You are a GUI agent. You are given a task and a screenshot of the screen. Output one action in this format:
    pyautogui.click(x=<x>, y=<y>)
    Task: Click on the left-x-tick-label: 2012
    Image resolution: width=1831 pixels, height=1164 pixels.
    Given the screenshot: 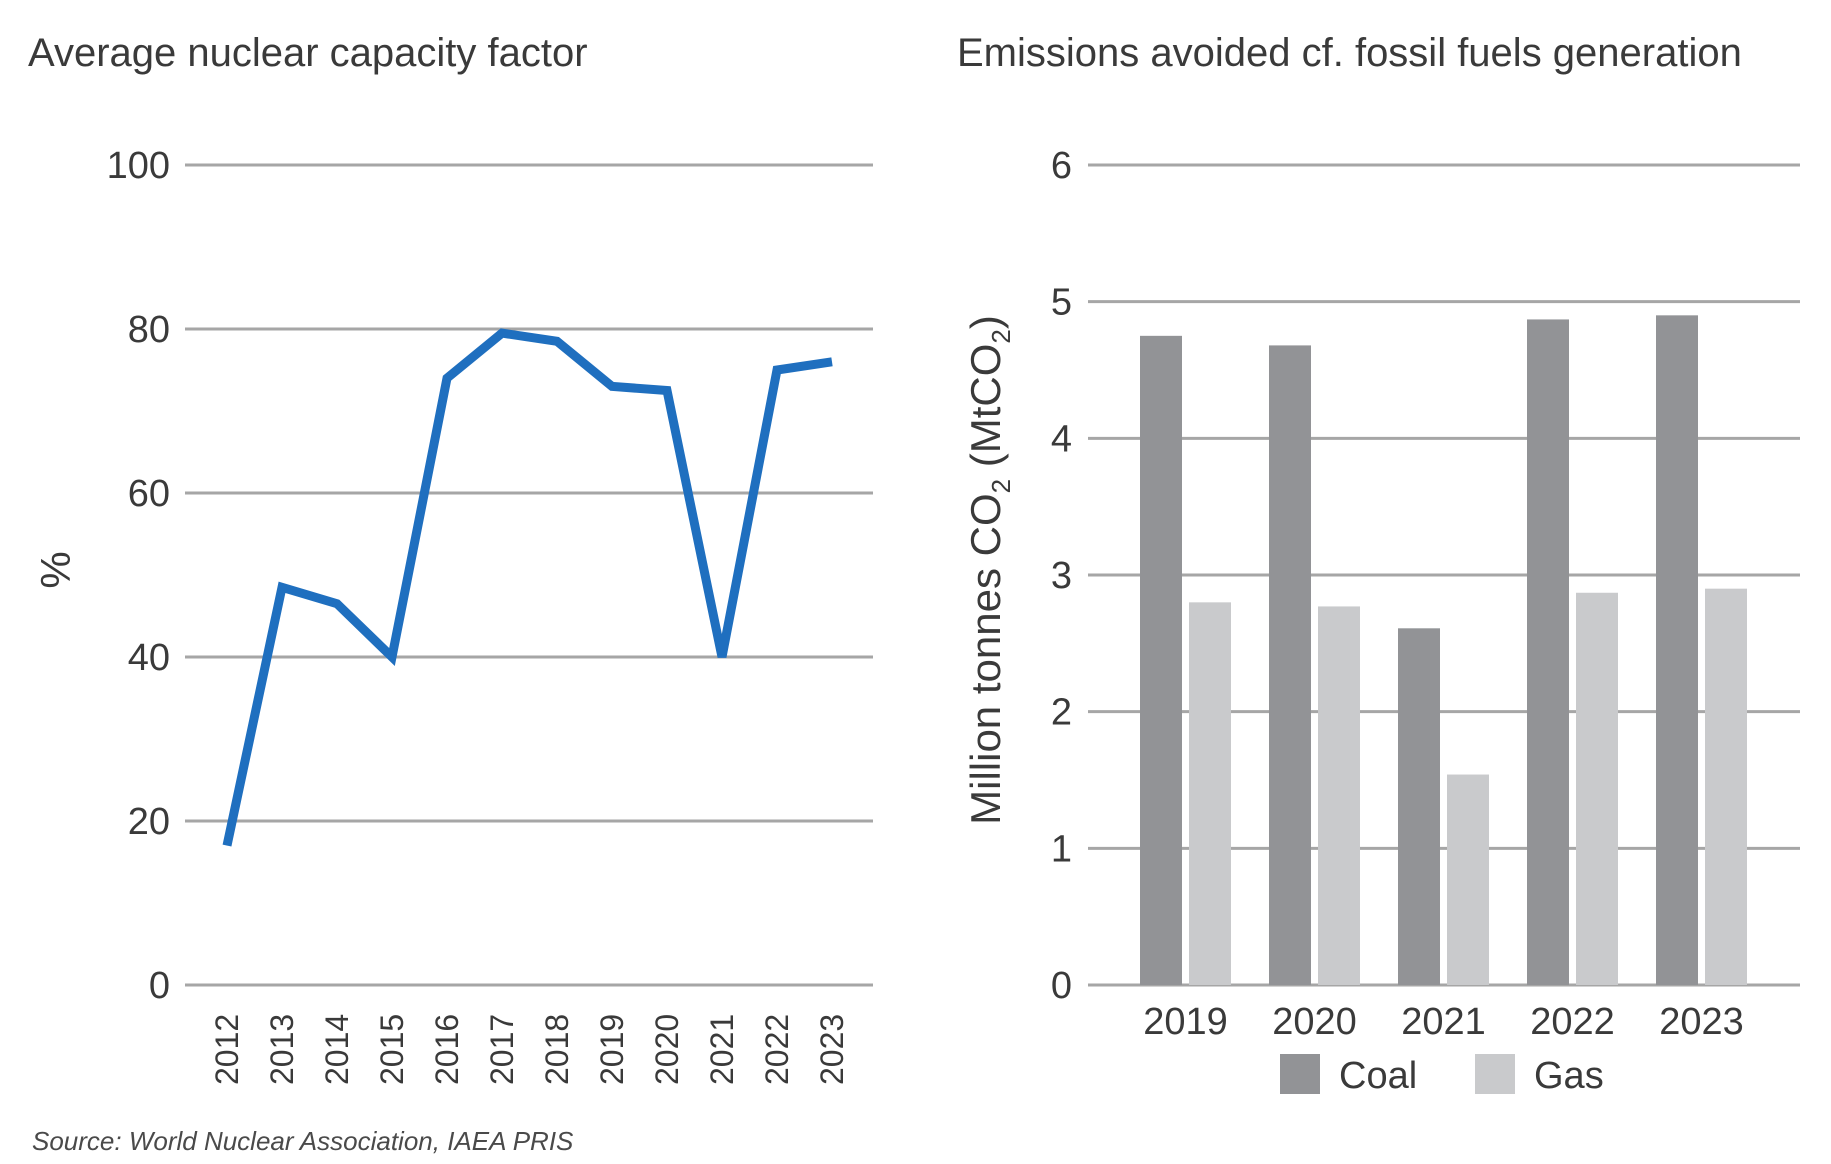 What is the action you would take?
    pyautogui.click(x=227, y=1049)
    